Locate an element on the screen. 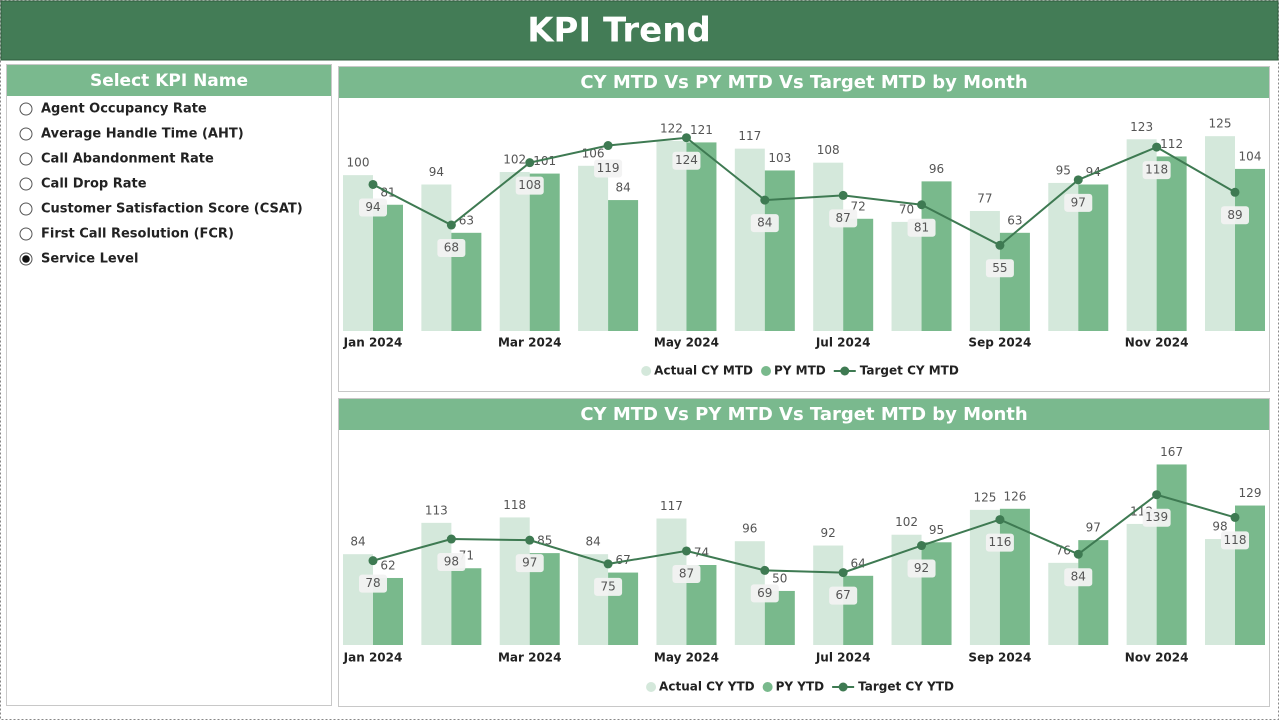 The width and height of the screenshot is (1279, 720). legend: Actual CY YTD PY YTD Target CY YTD is located at coordinates (800, 687).